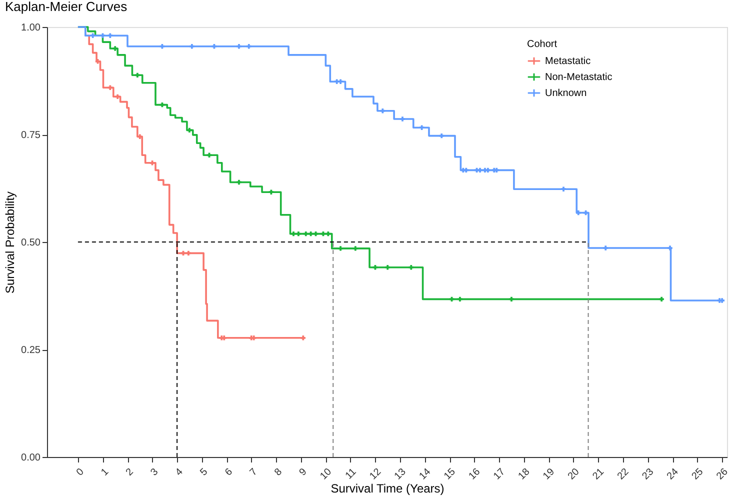  I want to click on x-tick-label: 9, so click(303, 472).